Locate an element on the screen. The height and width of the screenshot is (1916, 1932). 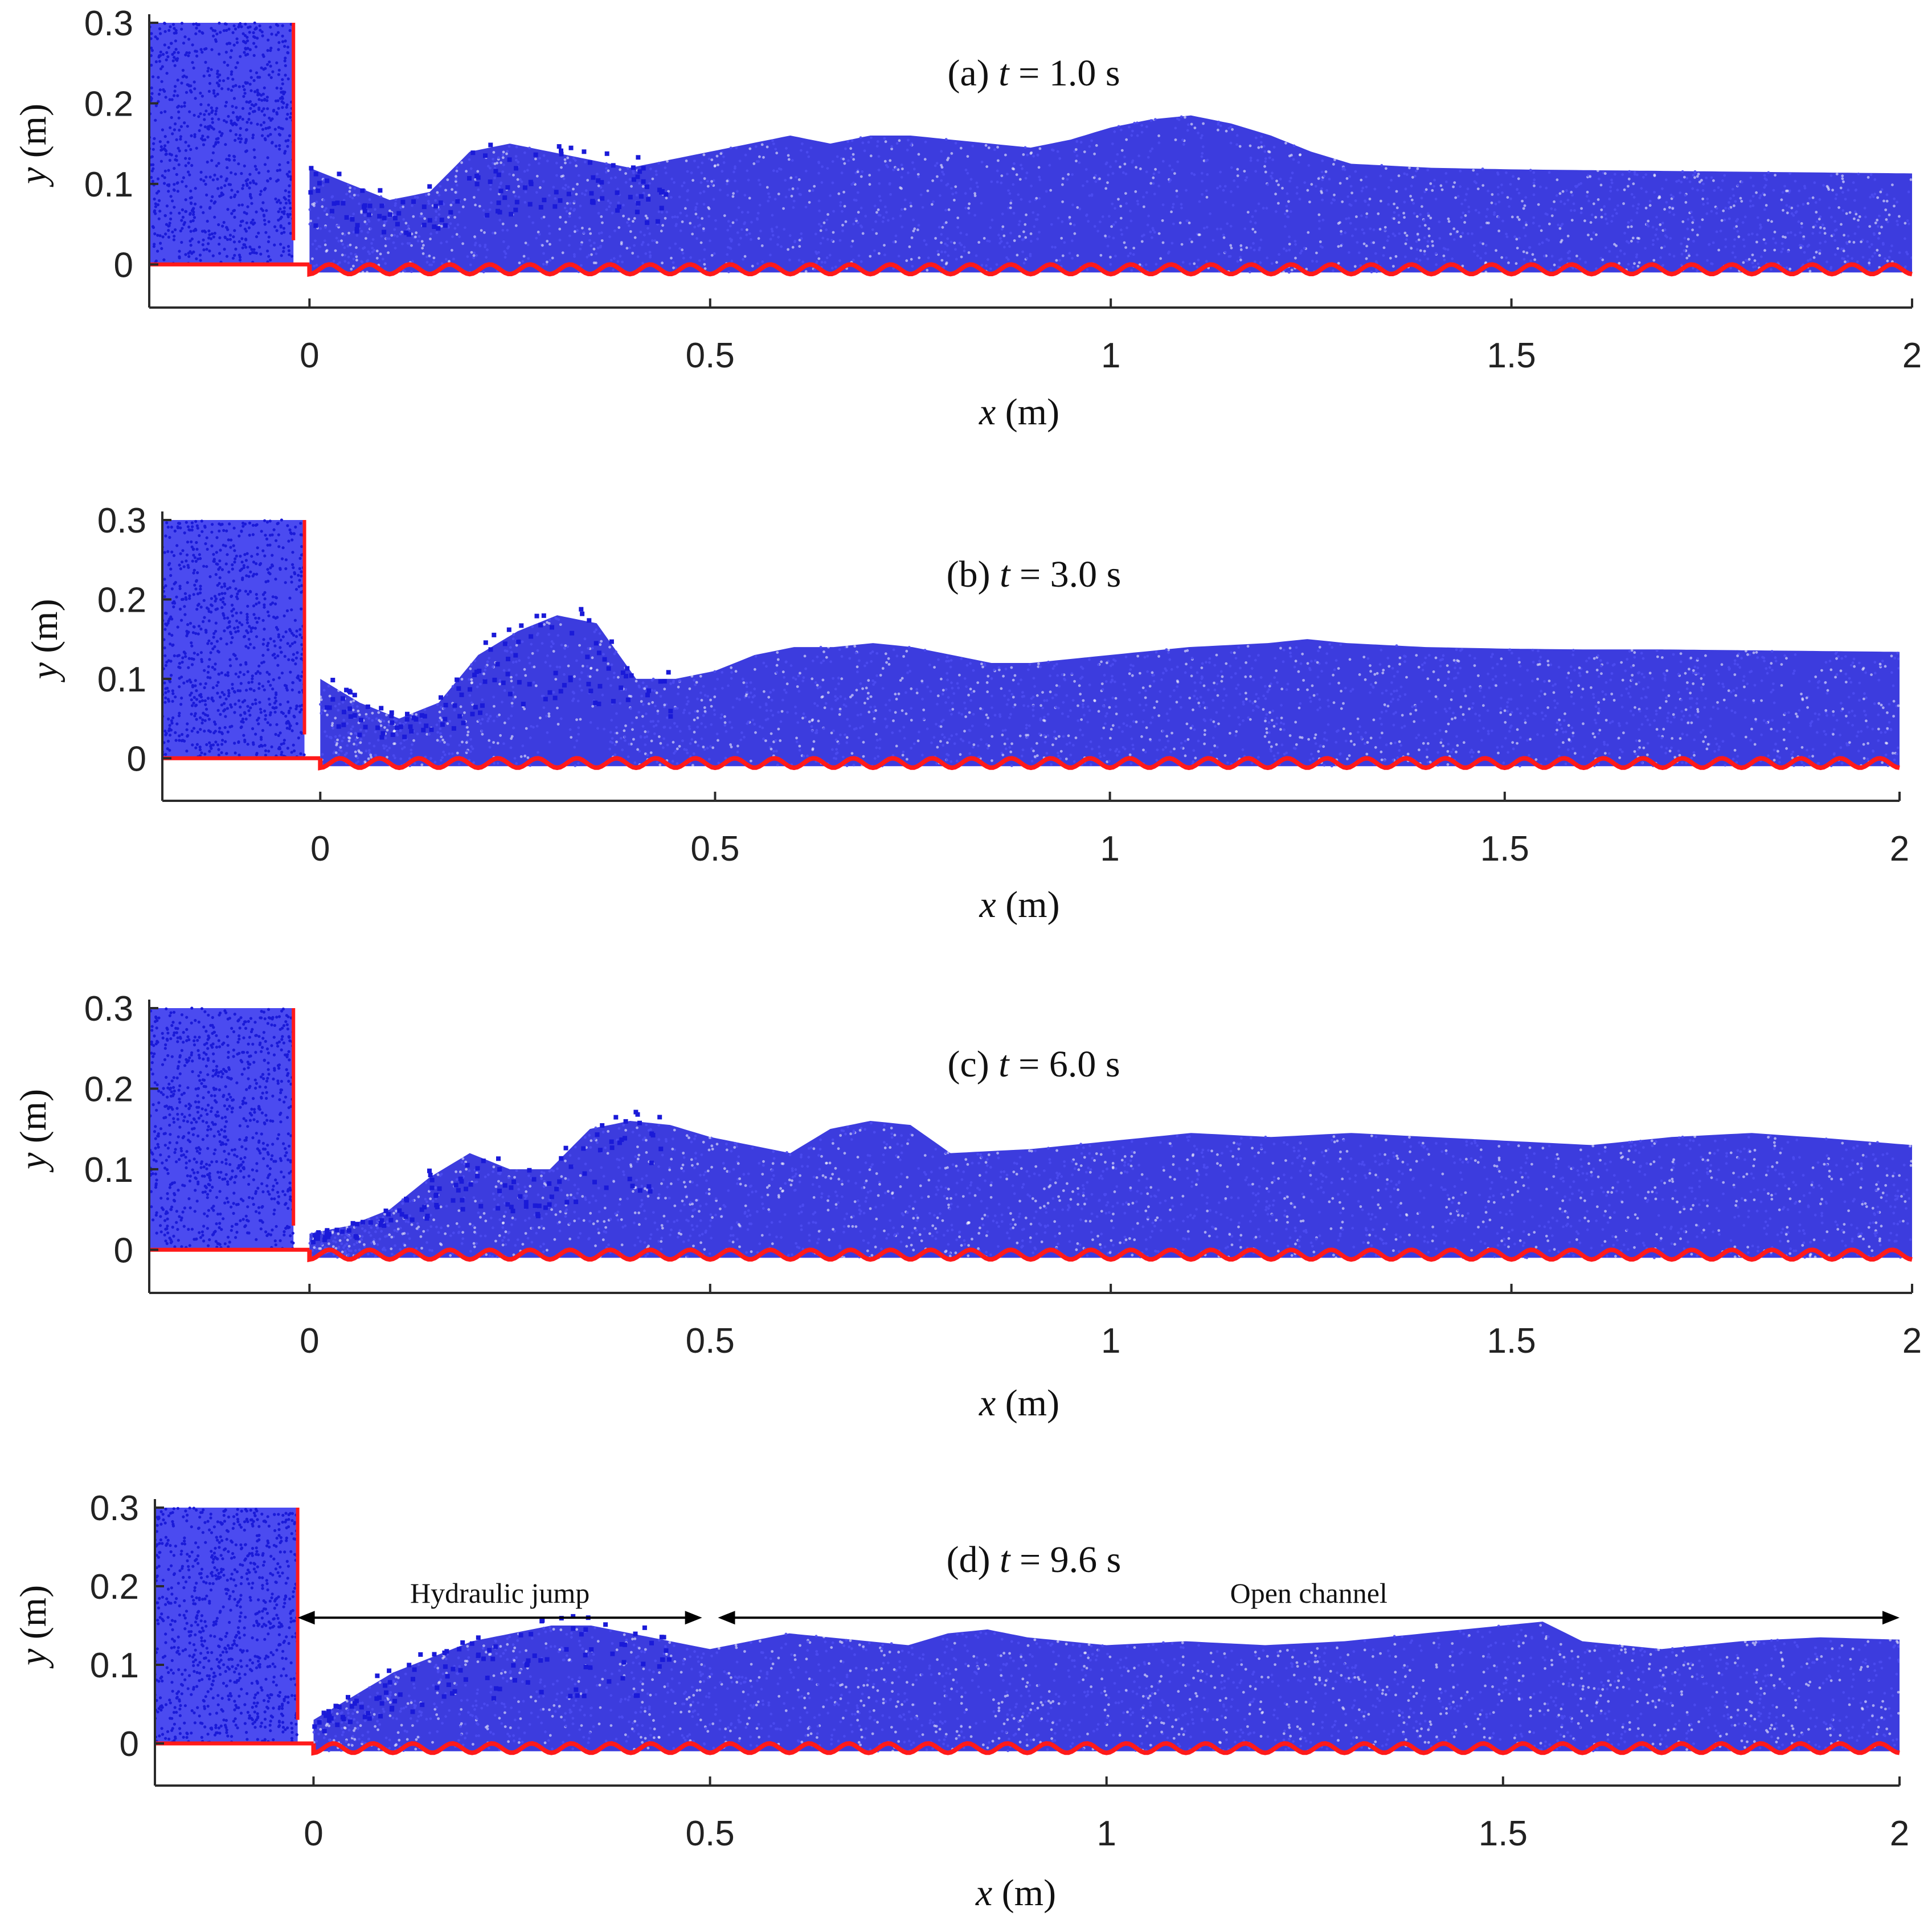
y-tick-label: 0.1 is located at coordinates (108, 184).